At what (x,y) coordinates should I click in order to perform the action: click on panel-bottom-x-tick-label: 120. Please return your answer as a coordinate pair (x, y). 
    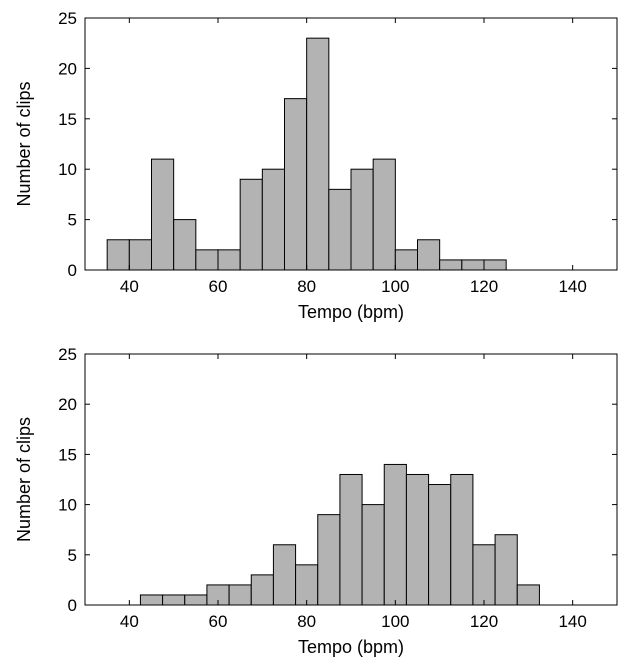
    Looking at the image, I should click on (484, 621).